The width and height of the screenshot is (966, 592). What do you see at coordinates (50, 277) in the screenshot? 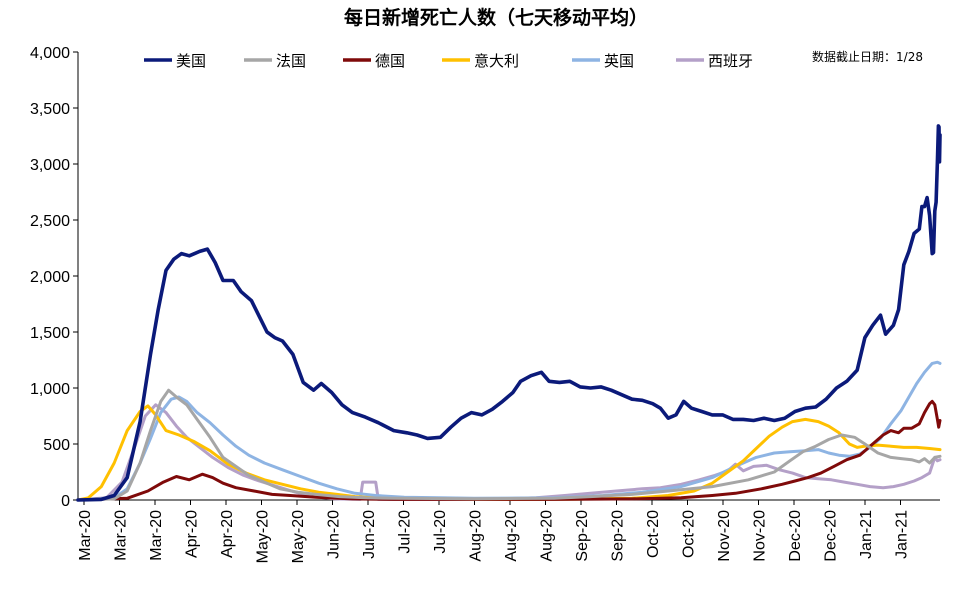
I see `y-tick-label: 2,000` at bounding box center [50, 277].